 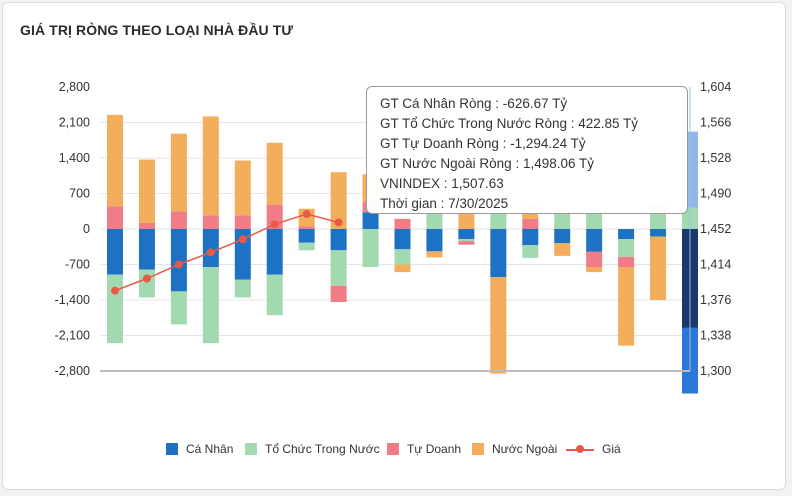 I want to click on y-tick-label: 0, so click(x=86, y=229).